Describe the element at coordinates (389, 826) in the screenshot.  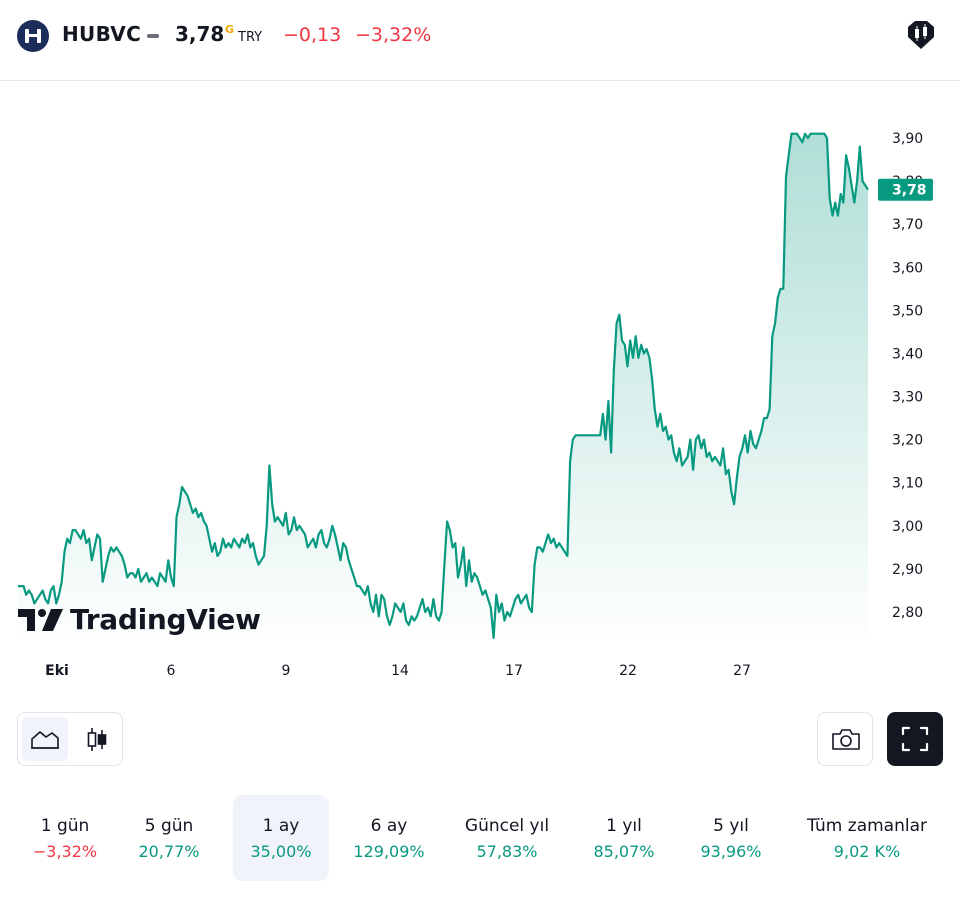
I see `period-label: 6 ay` at that location.